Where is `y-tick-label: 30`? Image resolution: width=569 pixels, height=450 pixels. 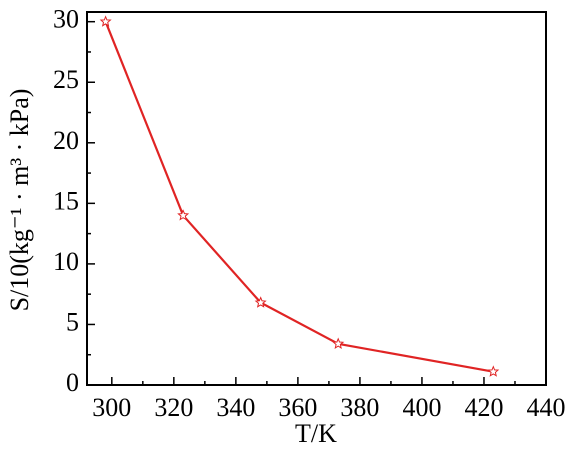 y-tick-label: 30 is located at coordinates (66, 19).